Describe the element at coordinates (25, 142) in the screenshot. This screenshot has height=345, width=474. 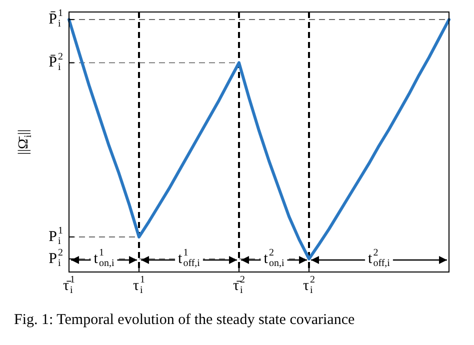
I see `y-axis-title: ||Ω̄i||` at that location.